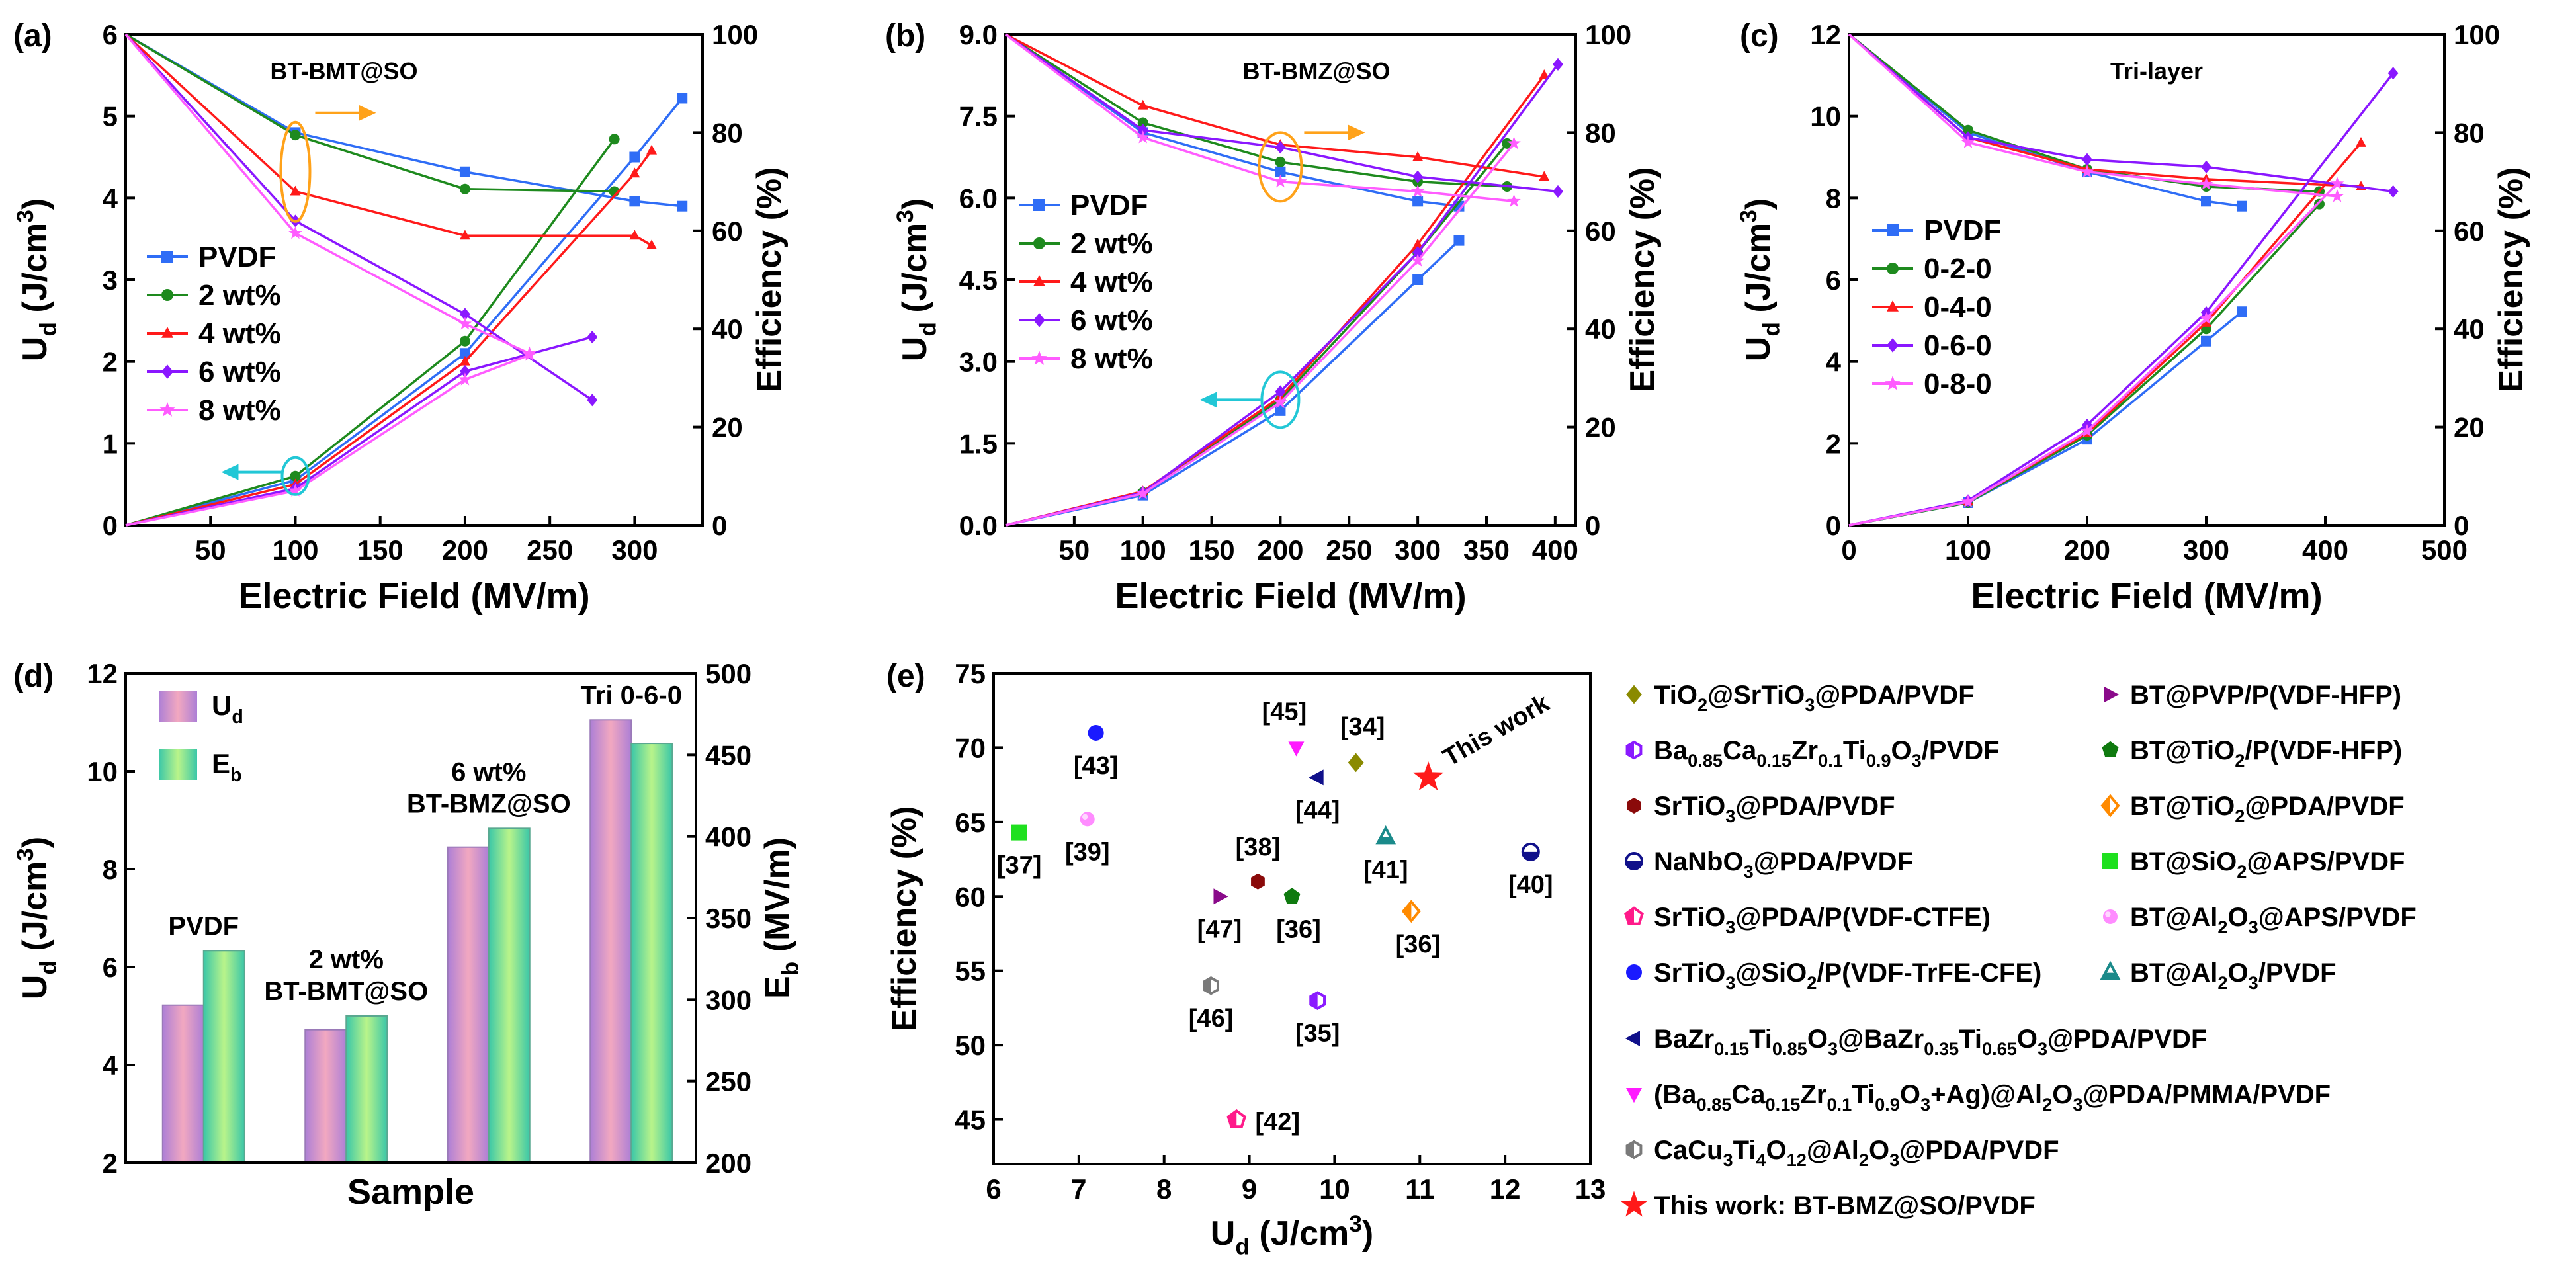 This screenshot has width=2576, height=1266. Describe the element at coordinates (239, 410) in the screenshot. I see `legend-label: 8 wt%` at that location.